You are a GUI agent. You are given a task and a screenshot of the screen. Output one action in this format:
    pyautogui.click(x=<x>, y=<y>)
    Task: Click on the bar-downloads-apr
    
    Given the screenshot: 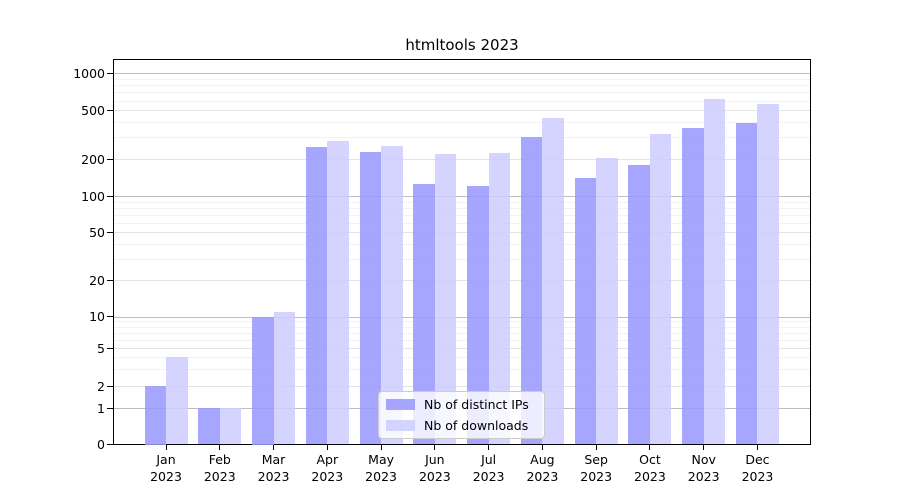 What is the action you would take?
    pyautogui.click(x=338, y=293)
    